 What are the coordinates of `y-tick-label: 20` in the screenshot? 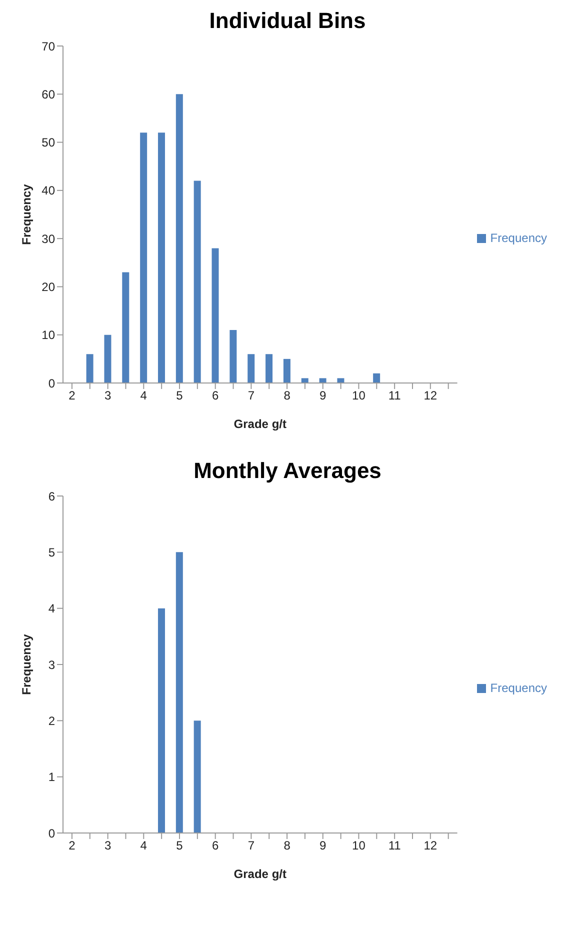 It's located at (49, 287).